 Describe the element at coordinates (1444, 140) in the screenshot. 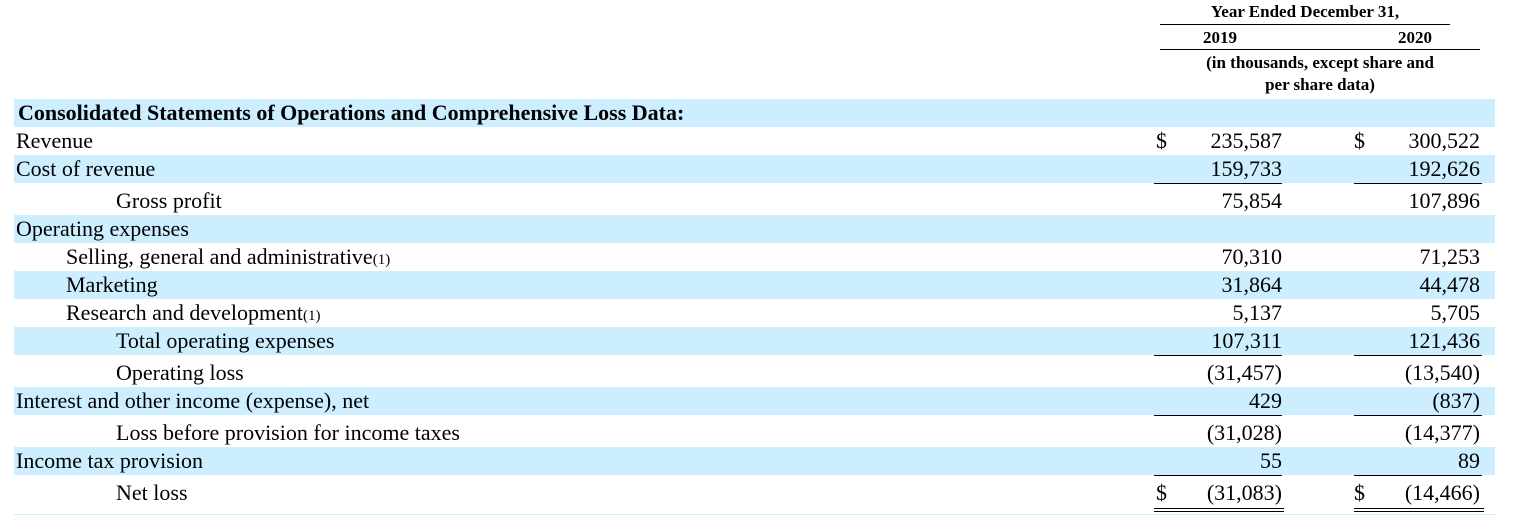

I see `value-2020: 300,522` at that location.